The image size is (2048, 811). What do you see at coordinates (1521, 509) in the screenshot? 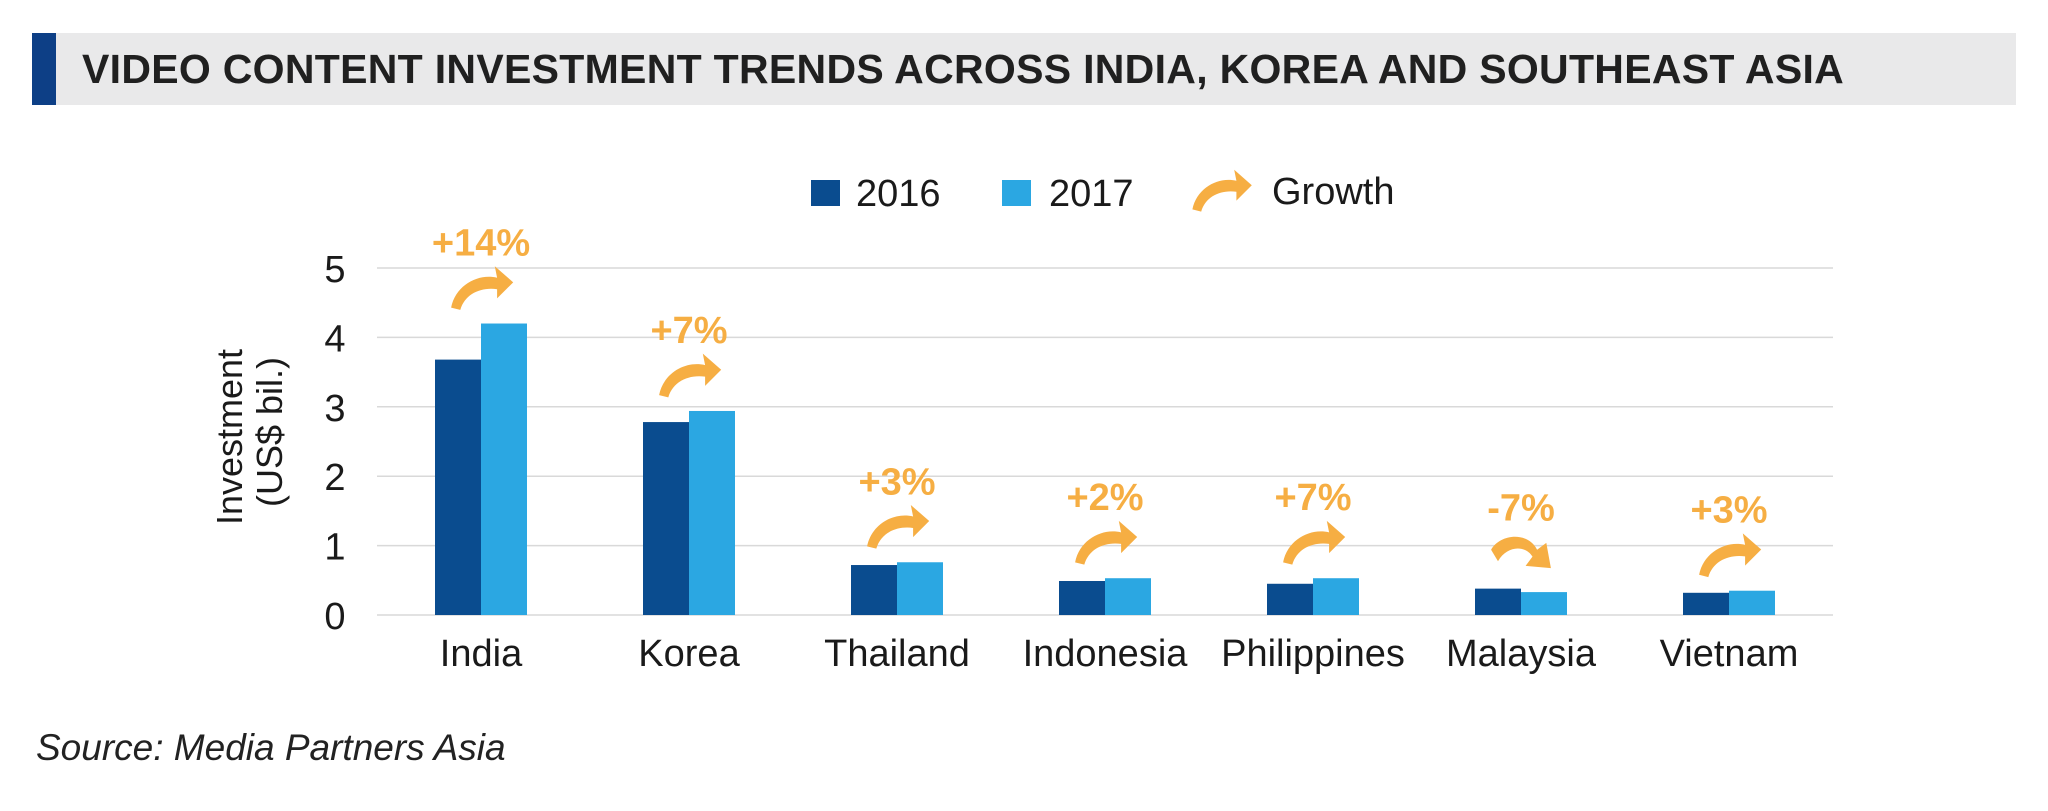
I see `growth-label: -7%` at bounding box center [1521, 509].